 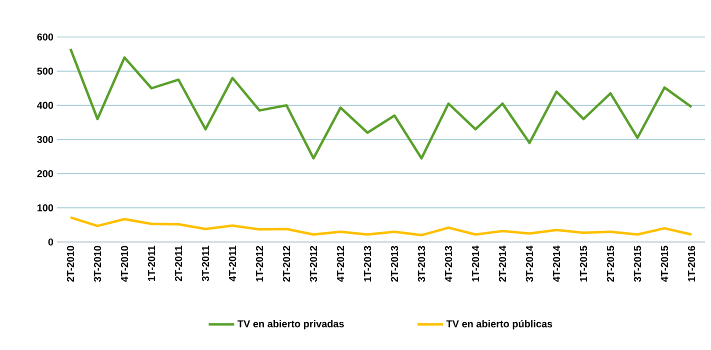 I want to click on y-tick-label: 0, so click(x=51, y=242).